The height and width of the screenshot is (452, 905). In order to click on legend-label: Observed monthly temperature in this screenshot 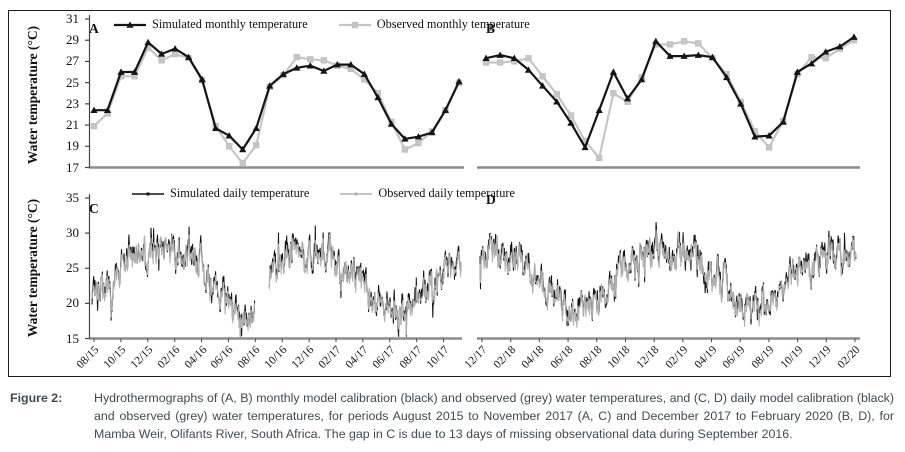, I will do `click(453, 24)`.